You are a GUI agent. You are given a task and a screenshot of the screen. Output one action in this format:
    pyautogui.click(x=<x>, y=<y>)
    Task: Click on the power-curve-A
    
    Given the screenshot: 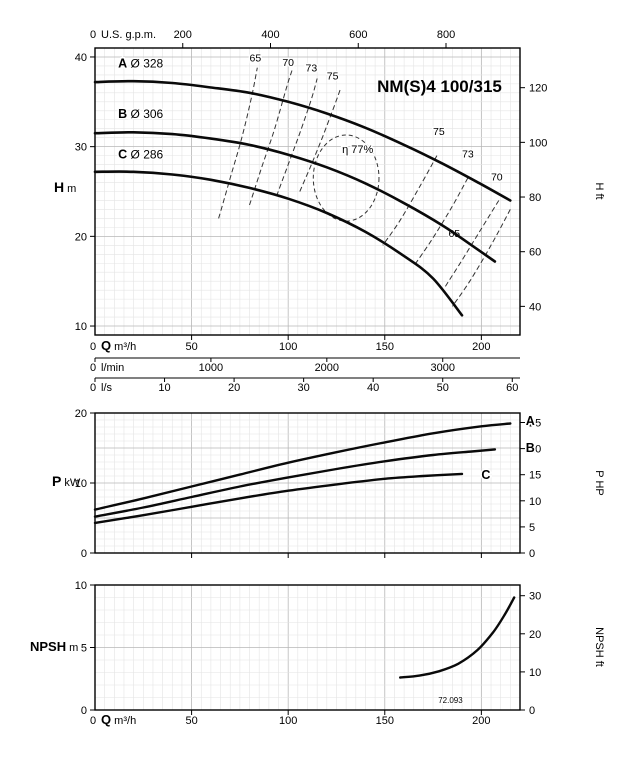 What is the action you would take?
    pyautogui.click(x=302, y=466)
    